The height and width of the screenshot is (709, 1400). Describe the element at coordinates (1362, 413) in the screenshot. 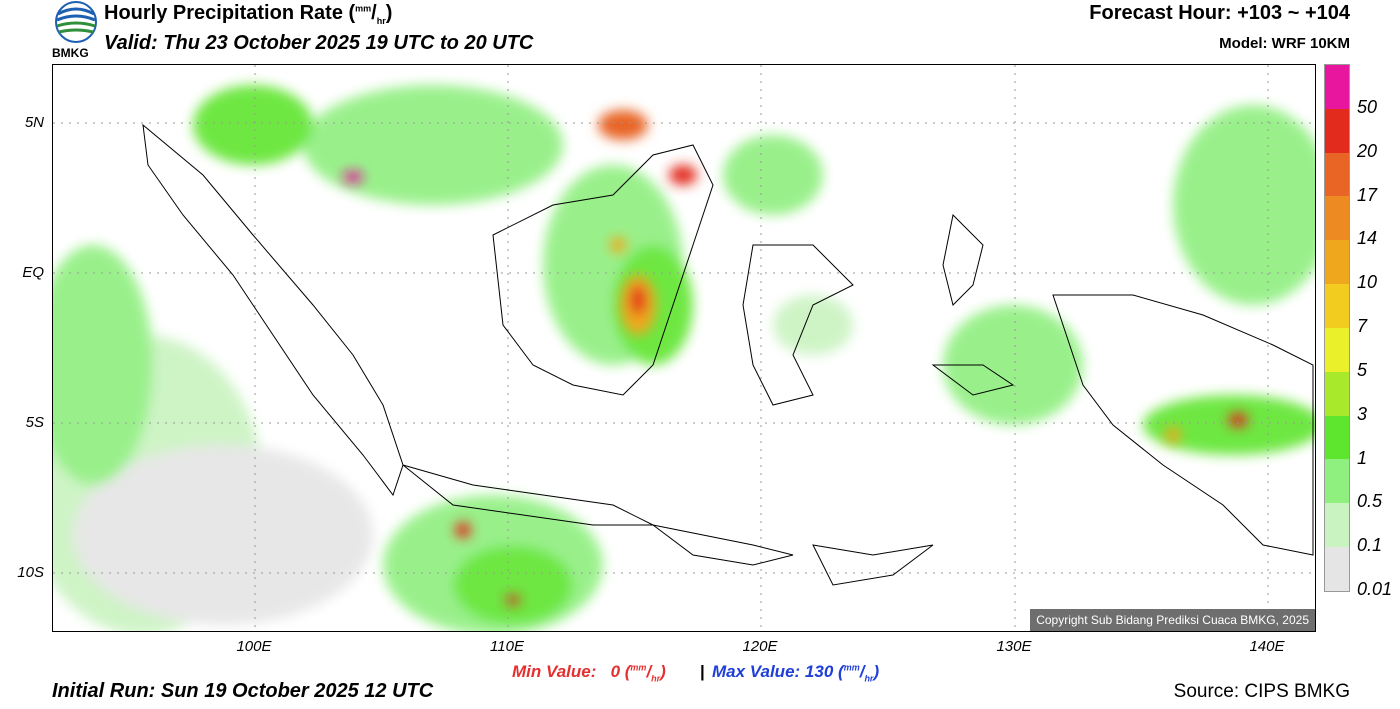

I see `legend-label: 3` at that location.